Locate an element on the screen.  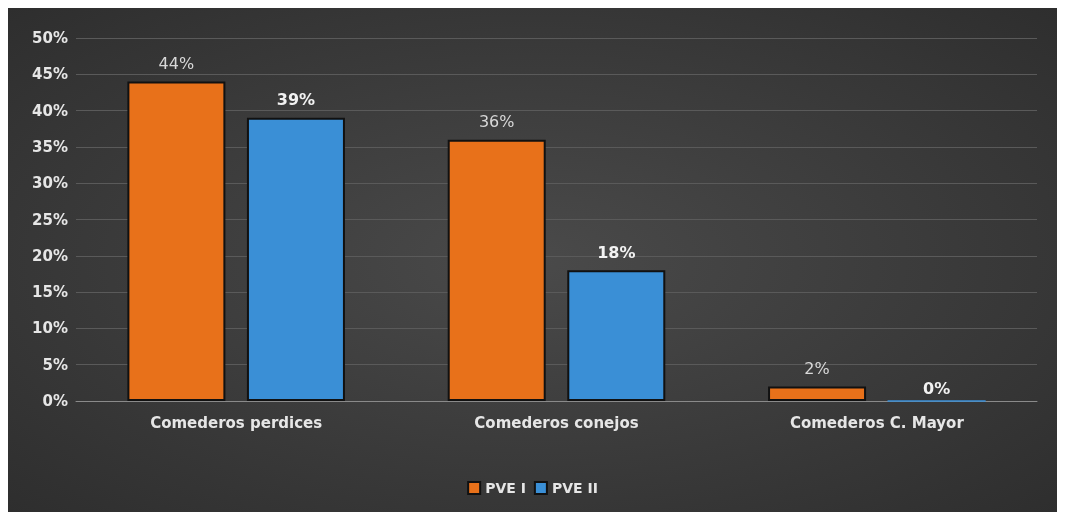
y-tick-label: 40% is located at coordinates (50, 110).